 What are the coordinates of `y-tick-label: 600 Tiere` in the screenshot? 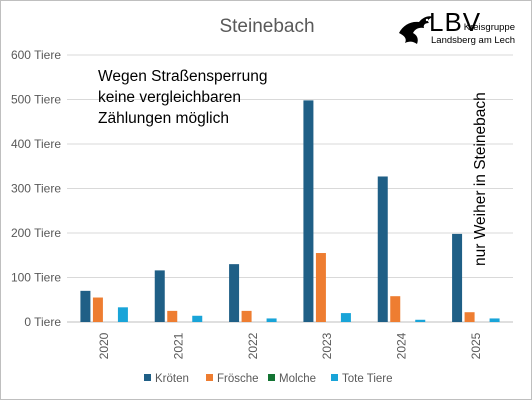 It's located at (36, 55).